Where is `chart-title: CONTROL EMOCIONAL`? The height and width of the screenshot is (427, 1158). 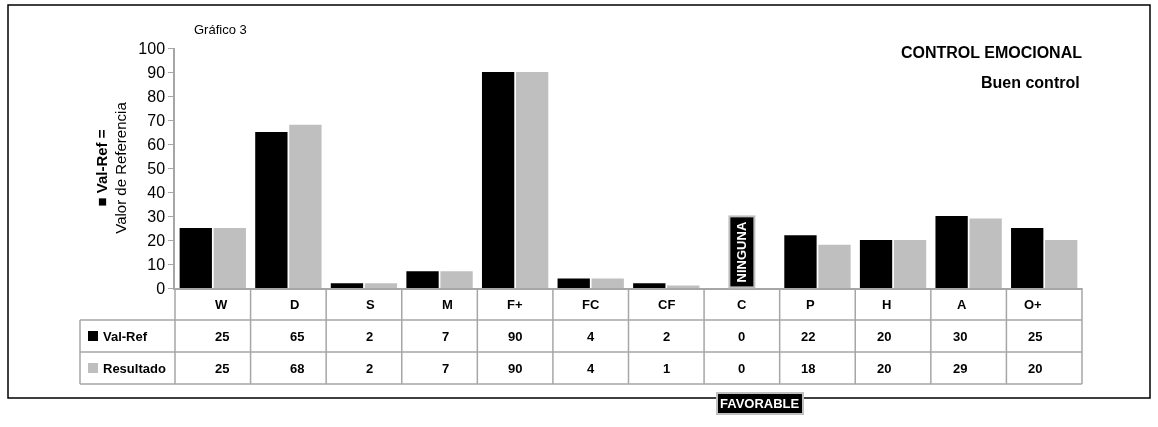 chart-title: CONTROL EMOCIONAL is located at coordinates (991, 52).